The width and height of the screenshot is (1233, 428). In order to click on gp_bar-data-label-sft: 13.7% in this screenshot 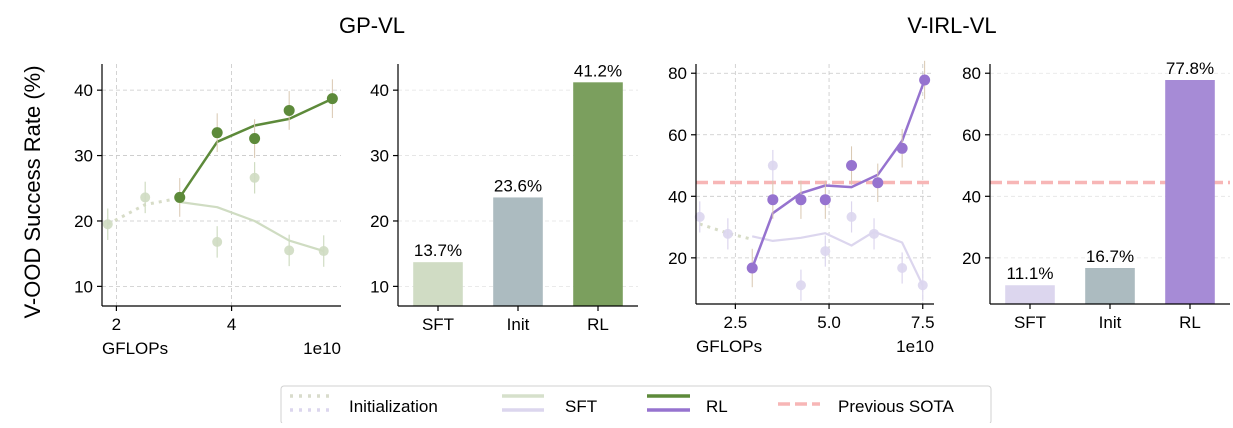, I will do `click(438, 250)`.